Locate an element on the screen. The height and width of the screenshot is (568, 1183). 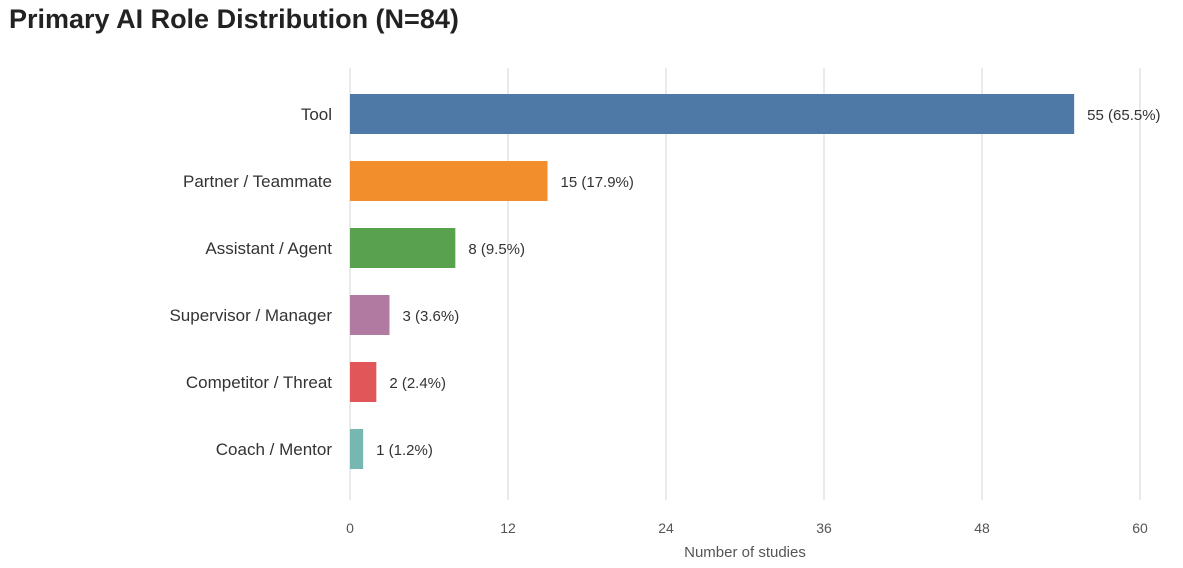
category-label: Assistant / Agent is located at coordinates (268, 248).